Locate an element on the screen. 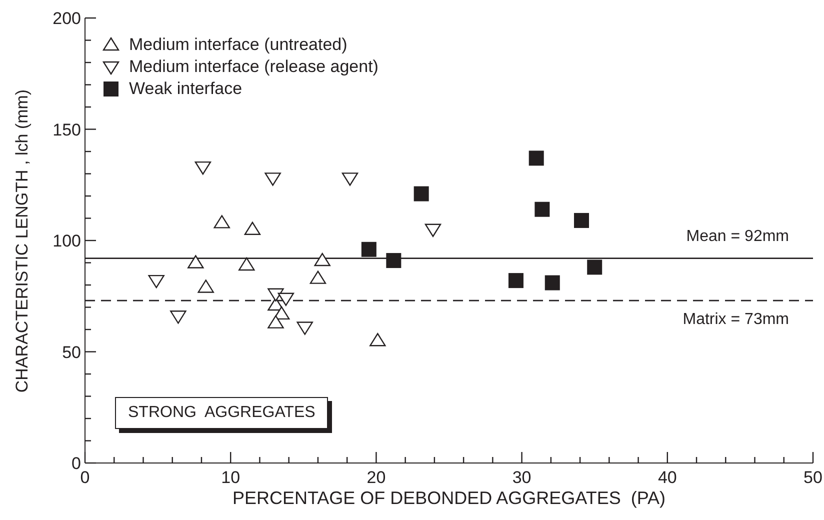  y-axis-title: CHARACTERISTIC LENGTH , lch (mm) is located at coordinates (21, 241).